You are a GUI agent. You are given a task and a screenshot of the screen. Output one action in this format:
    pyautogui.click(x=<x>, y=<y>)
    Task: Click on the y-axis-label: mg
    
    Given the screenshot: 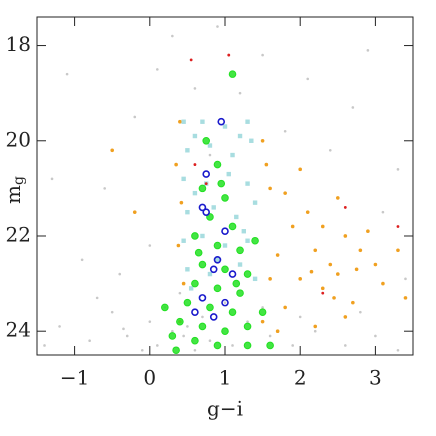 What is the action you would take?
    pyautogui.click(x=14, y=190)
    